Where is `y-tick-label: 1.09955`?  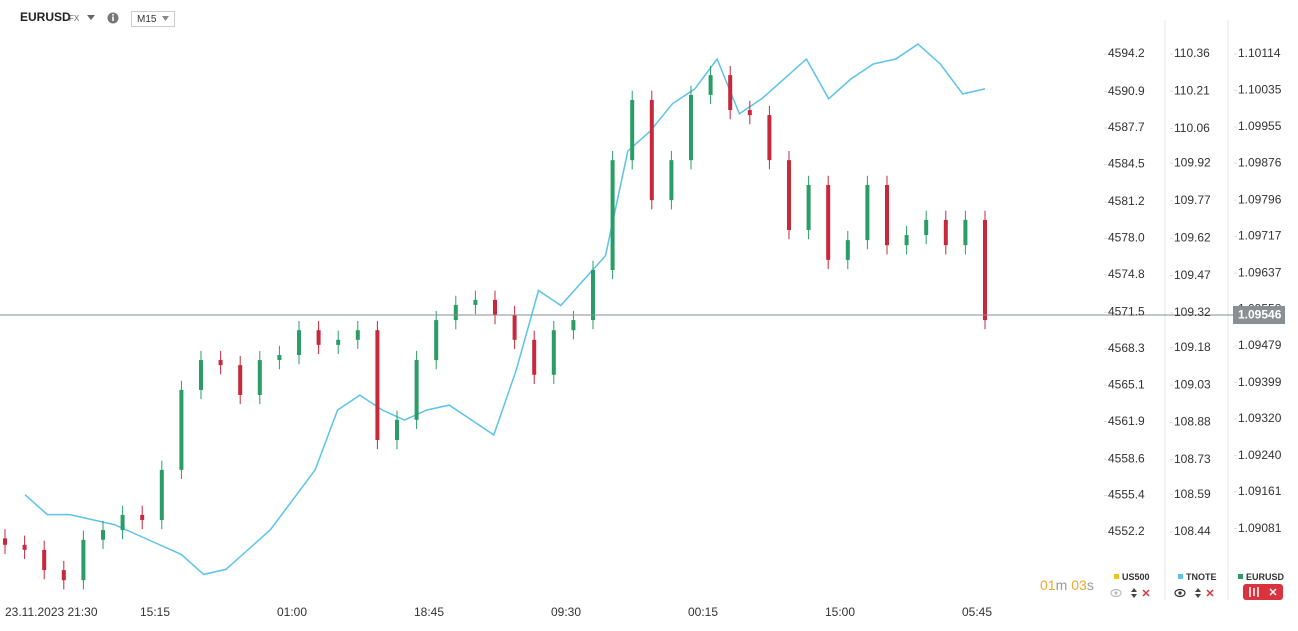
y-tick-label: 1.09955 is located at coordinates (1260, 126).